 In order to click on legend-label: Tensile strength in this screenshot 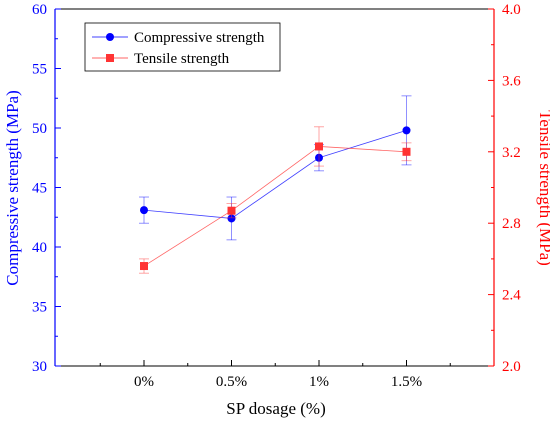, I will do `click(182, 59)`.